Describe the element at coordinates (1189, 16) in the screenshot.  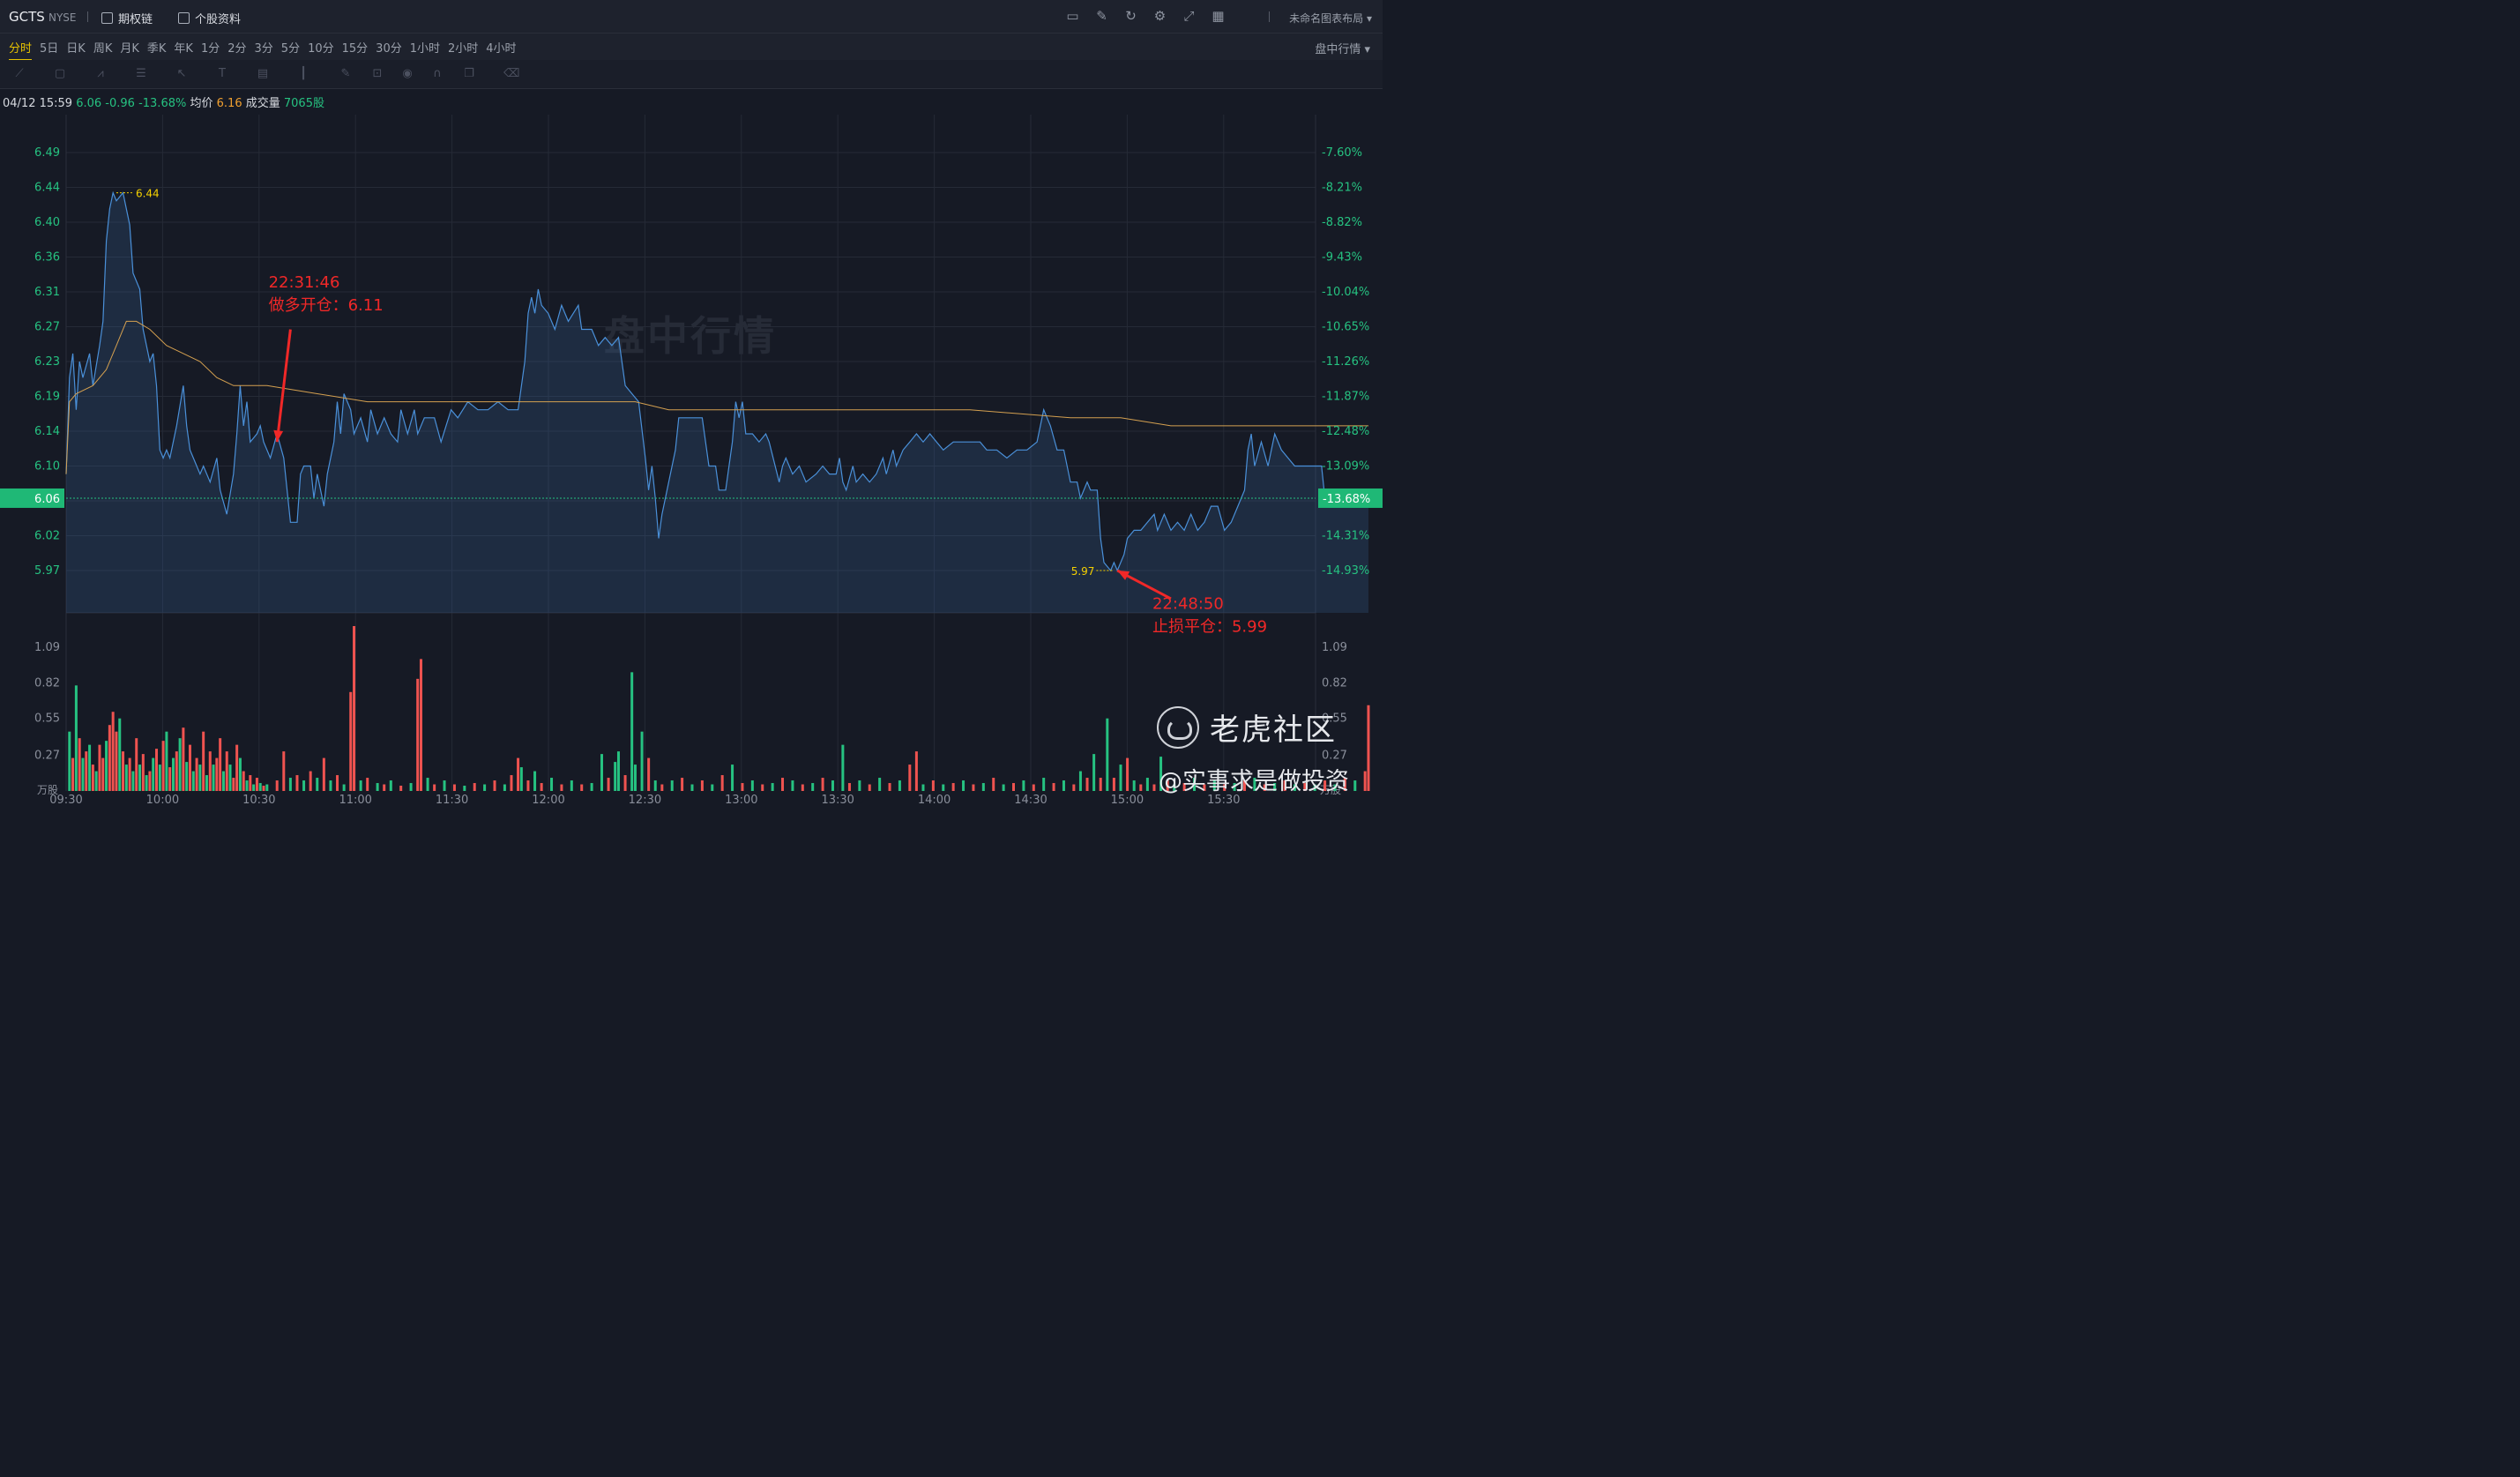
I see `fullscreen-icon: ⤢` at that location.